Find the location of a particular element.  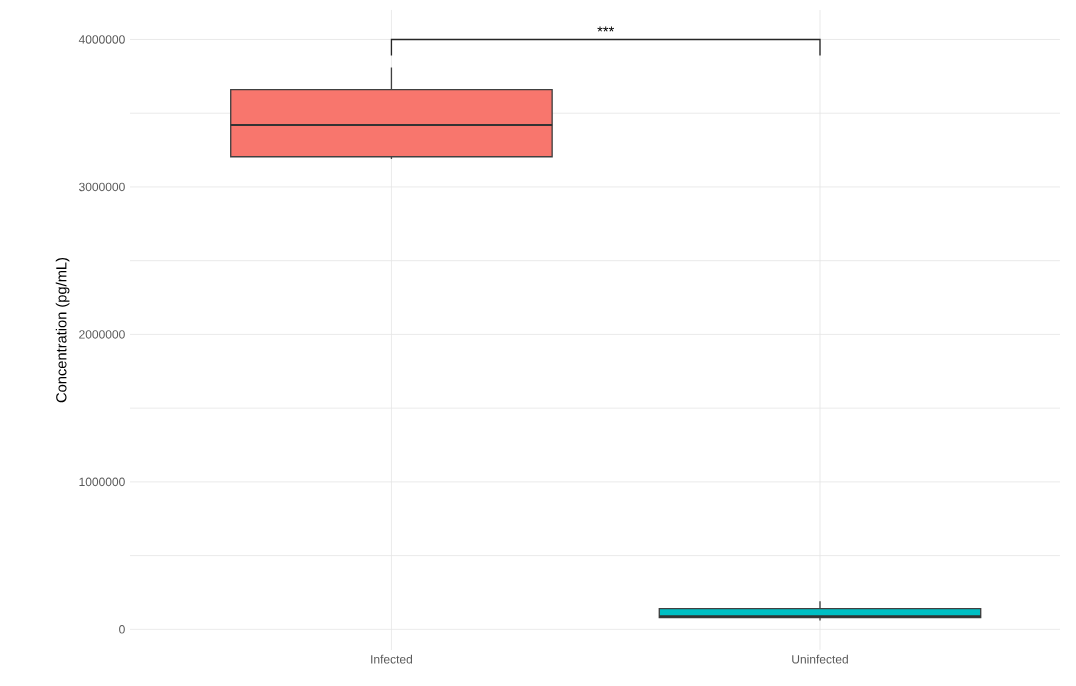

y-tick-label: 4000000 is located at coordinates (101, 39).